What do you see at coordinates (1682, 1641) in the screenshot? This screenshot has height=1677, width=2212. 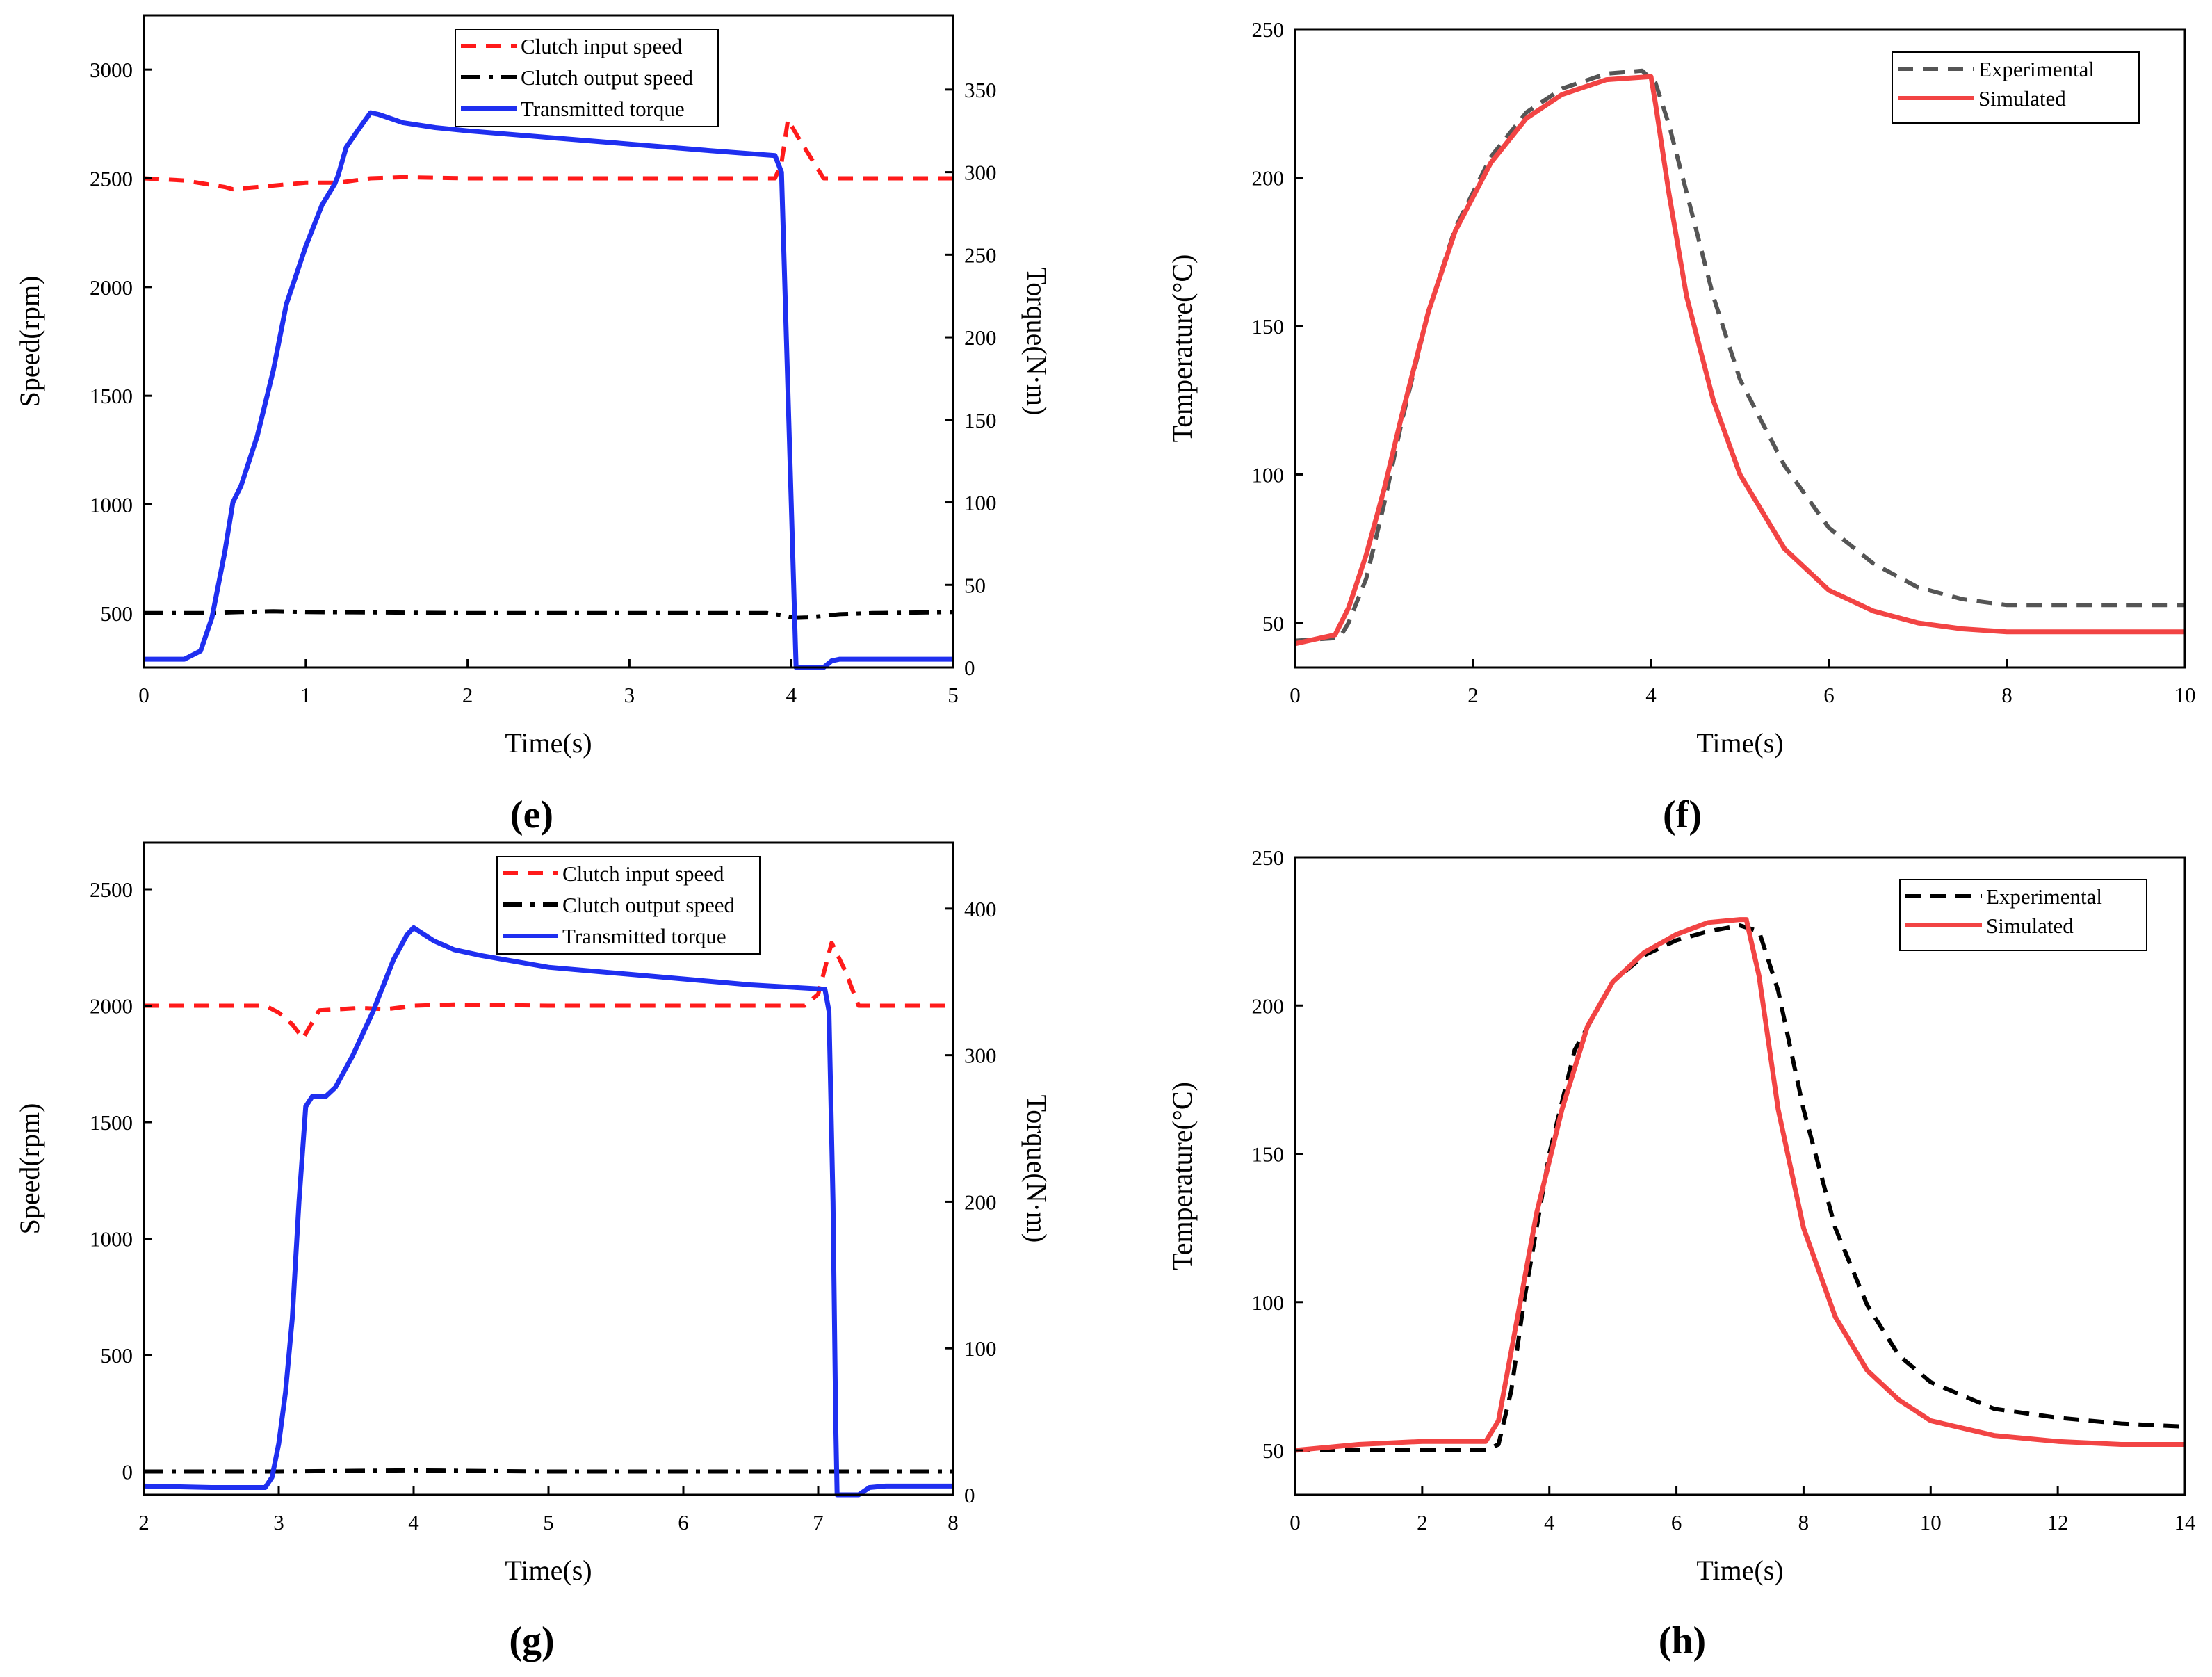 I see `panel-label: (h)` at bounding box center [1682, 1641].